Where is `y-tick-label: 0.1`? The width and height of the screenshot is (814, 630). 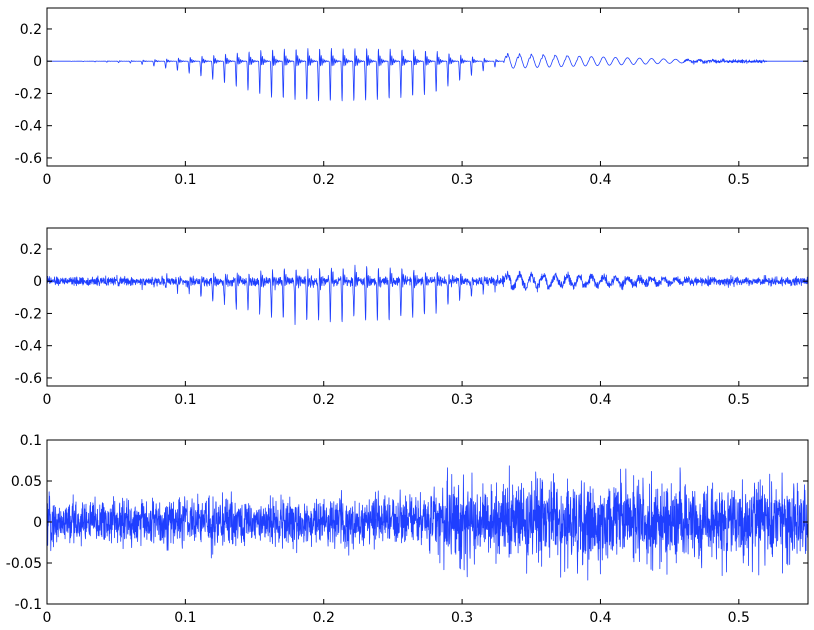
y-tick-label: 0.1 is located at coordinates (31, 441).